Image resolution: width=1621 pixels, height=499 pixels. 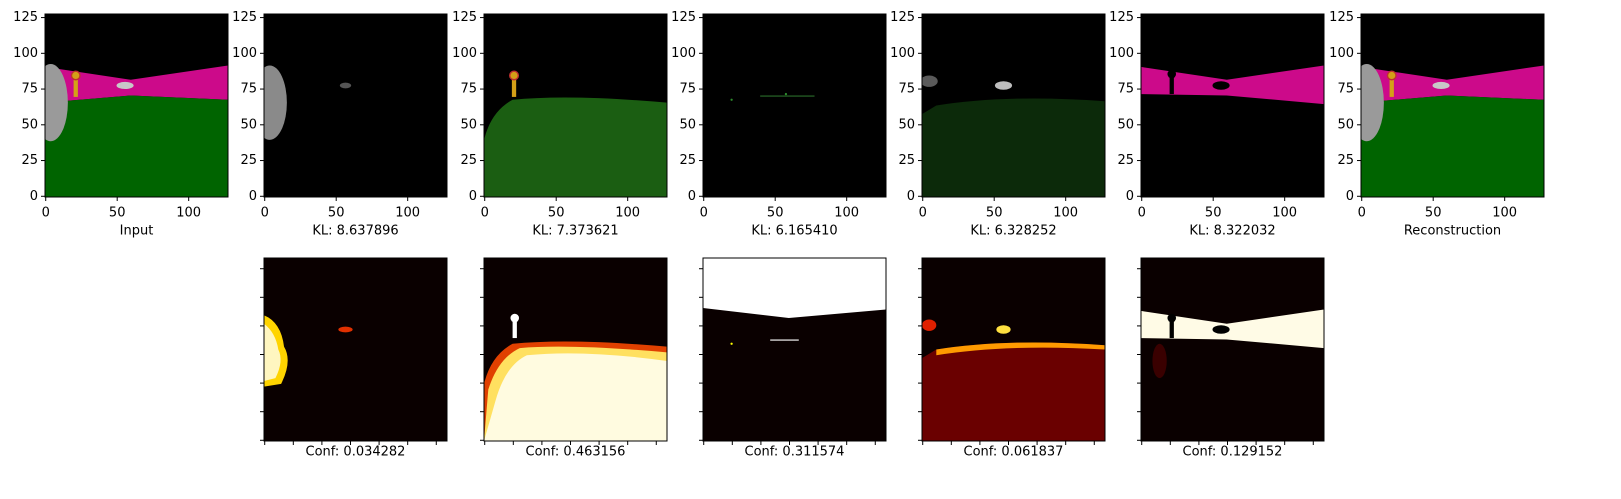 What do you see at coordinates (1013, 391) in the screenshot?
I see `region` at bounding box center [1013, 391].